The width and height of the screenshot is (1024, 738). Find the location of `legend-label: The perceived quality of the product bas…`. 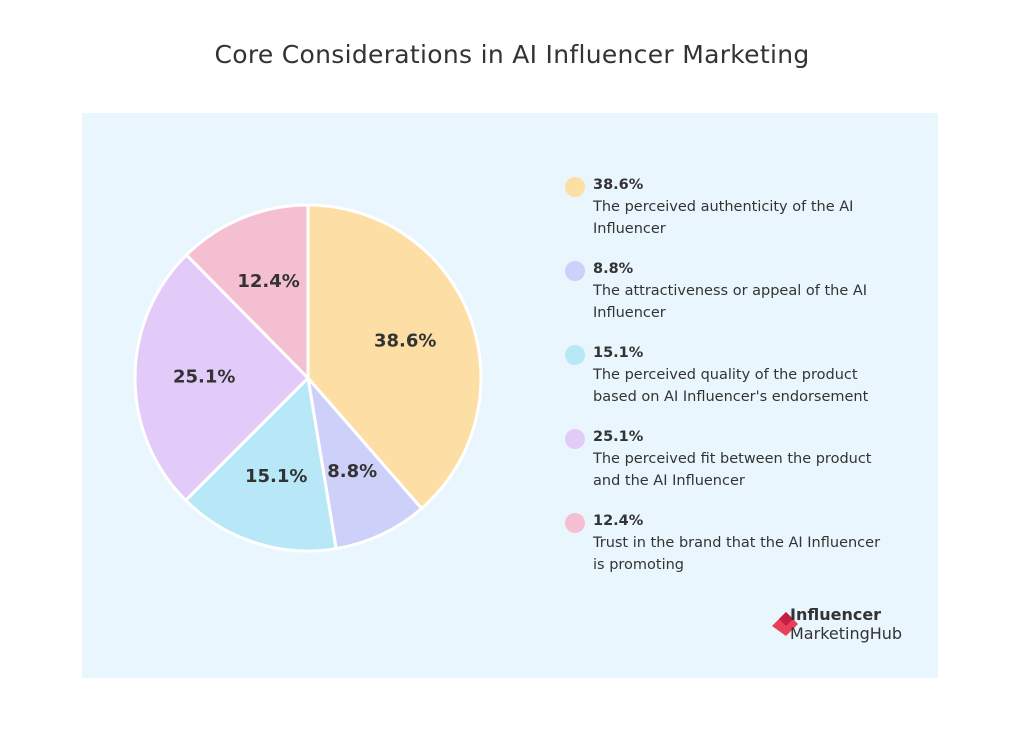

legend-label: The perceived quality of the product bas… is located at coordinates (731, 386).